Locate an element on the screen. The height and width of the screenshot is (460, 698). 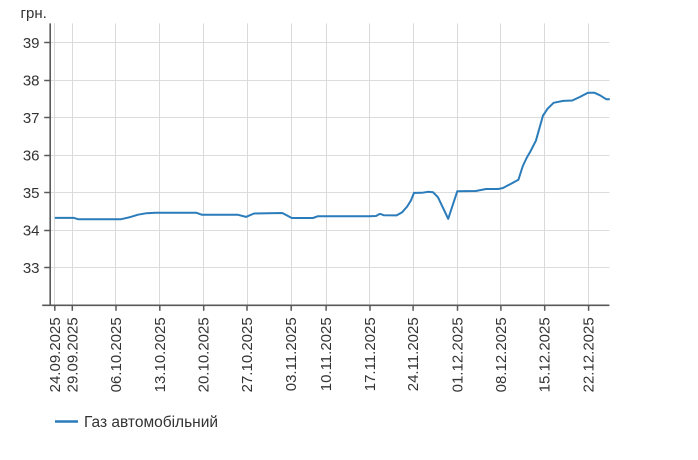
svg-text: 01.12.2025 is located at coordinates (458, 354).